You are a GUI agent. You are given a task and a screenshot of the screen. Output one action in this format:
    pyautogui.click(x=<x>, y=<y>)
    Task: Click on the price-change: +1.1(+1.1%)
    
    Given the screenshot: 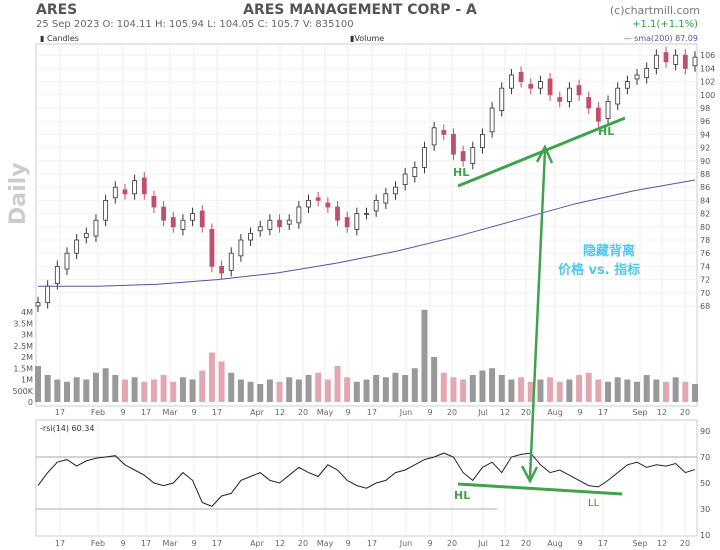 What is the action you would take?
    pyautogui.click(x=665, y=24)
    